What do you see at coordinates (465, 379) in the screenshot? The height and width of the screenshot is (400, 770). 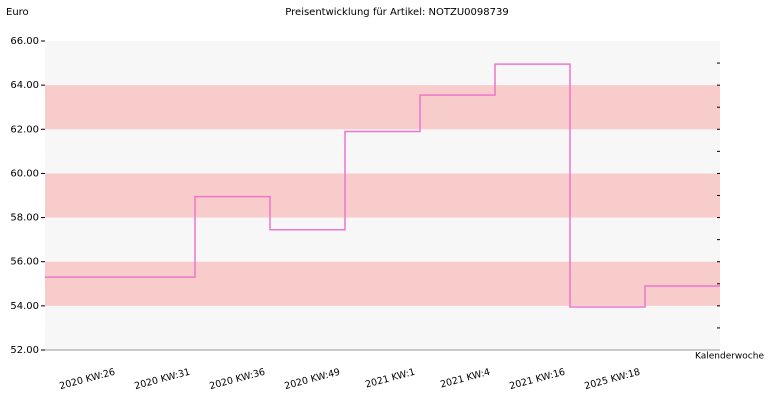 I see `x-tick-label: 2021 KW:4` at bounding box center [465, 379].